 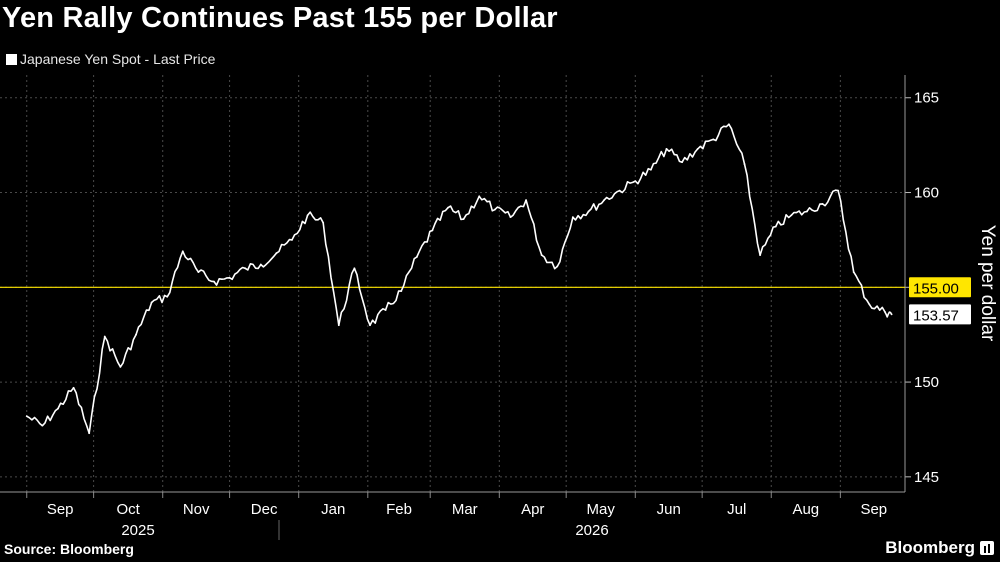 I want to click on x-tick-label: Mar, so click(x=465, y=509).